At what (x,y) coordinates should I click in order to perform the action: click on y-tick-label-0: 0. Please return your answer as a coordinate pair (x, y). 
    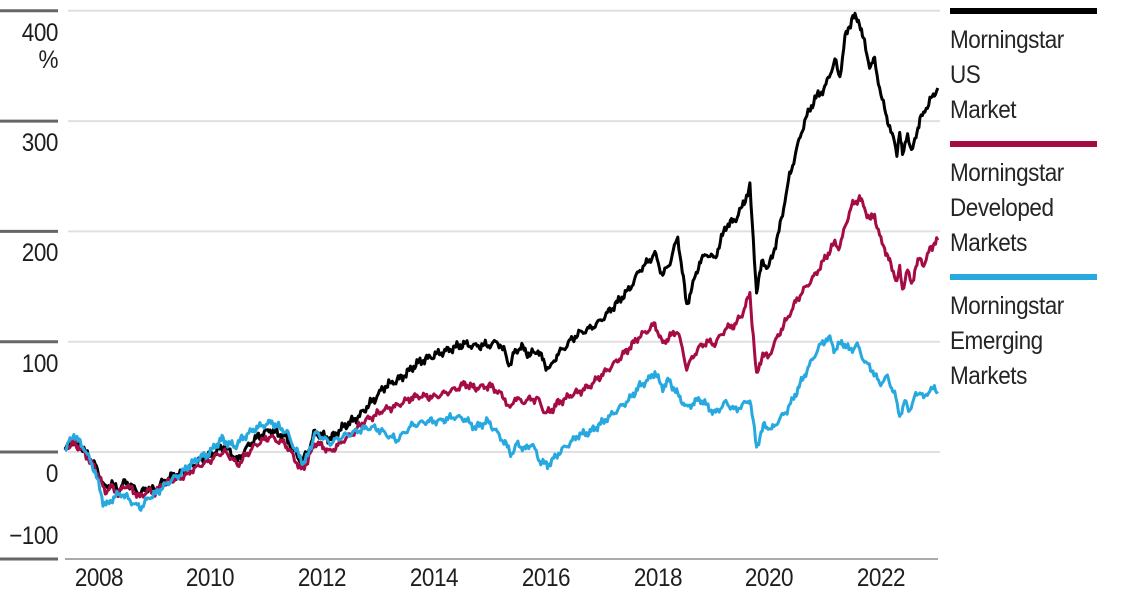
    Looking at the image, I should click on (52, 474).